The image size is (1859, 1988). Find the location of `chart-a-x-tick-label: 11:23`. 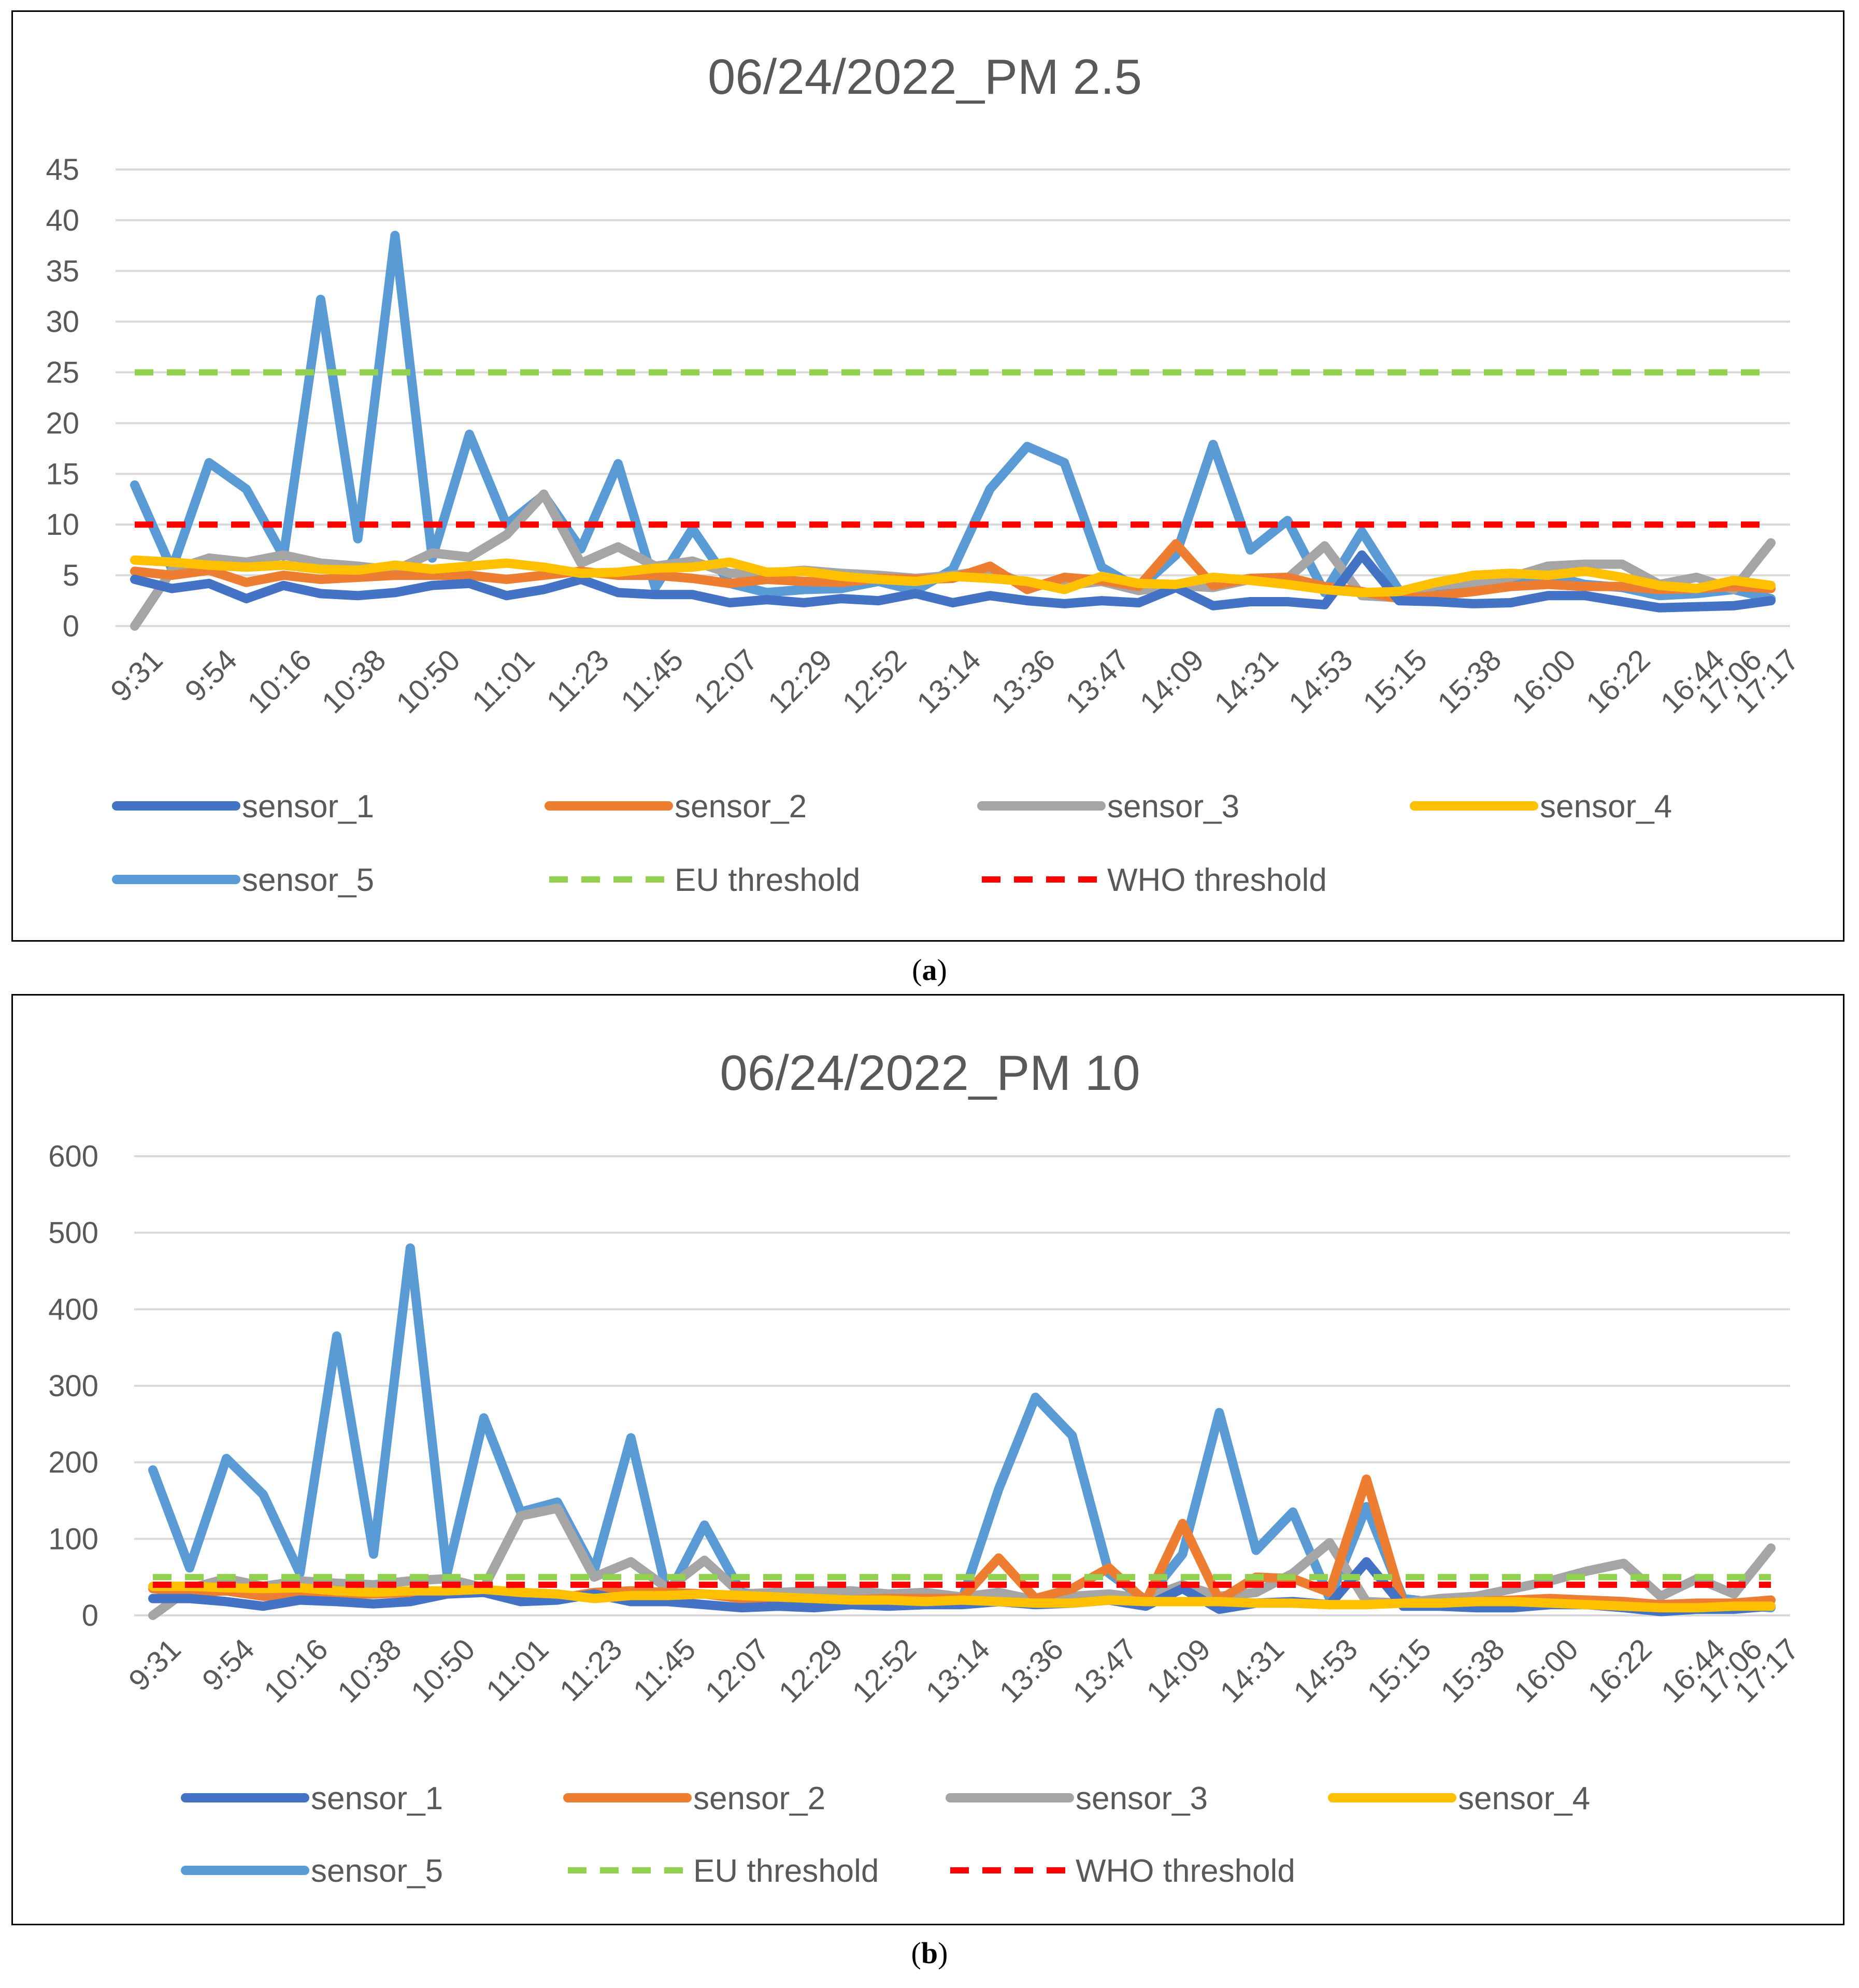

chart-a-x-tick-label: 11:23 is located at coordinates (578, 681).